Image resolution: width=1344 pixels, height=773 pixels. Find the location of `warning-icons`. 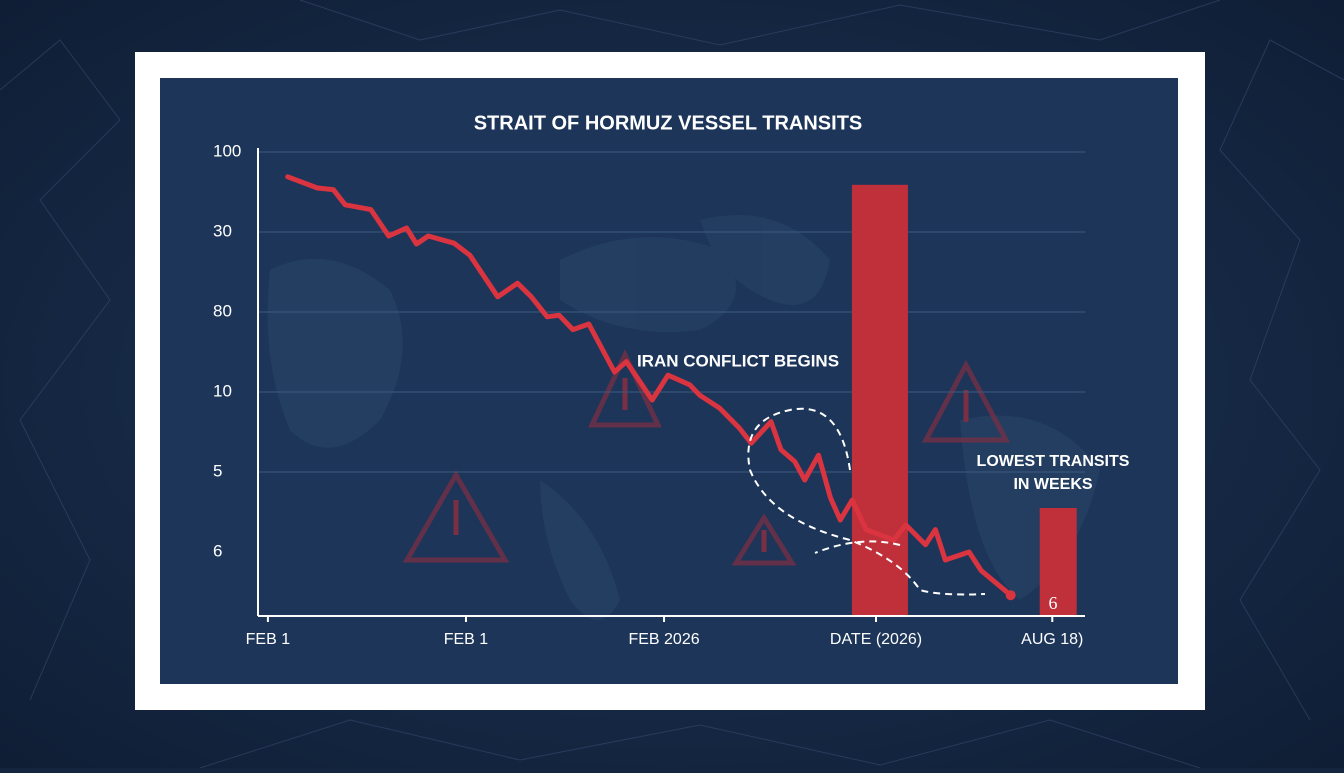

warning-icons is located at coordinates (706, 457).